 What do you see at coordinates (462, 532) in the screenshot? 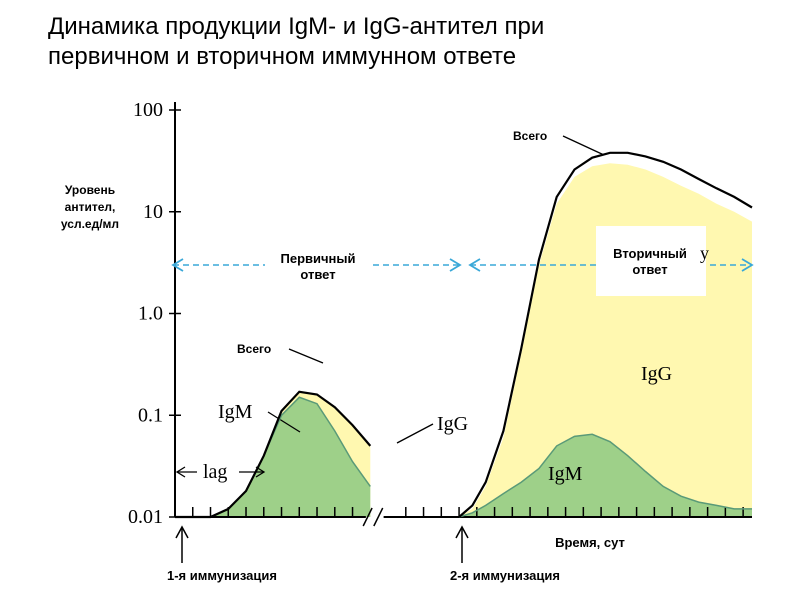
I see `immunization-2-arrow-head` at bounding box center [462, 532].